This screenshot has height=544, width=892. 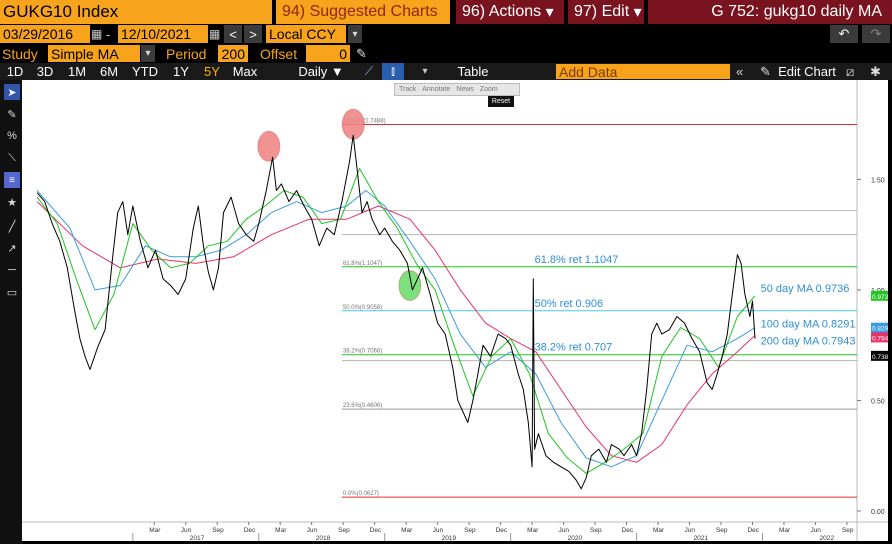 I want to click on study-label: Study, so click(x=20, y=53).